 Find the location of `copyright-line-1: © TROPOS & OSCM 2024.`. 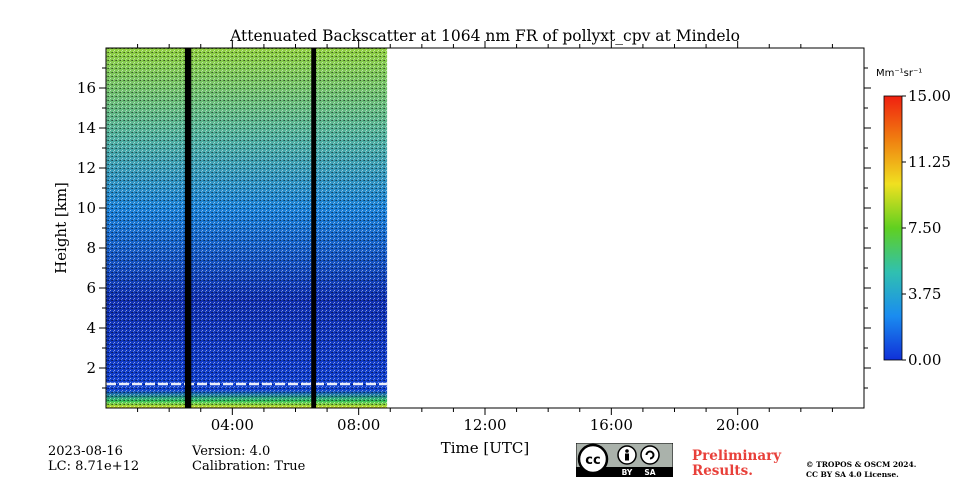

copyright-line-1: © TROPOS & OSCM 2024. is located at coordinates (861, 464).